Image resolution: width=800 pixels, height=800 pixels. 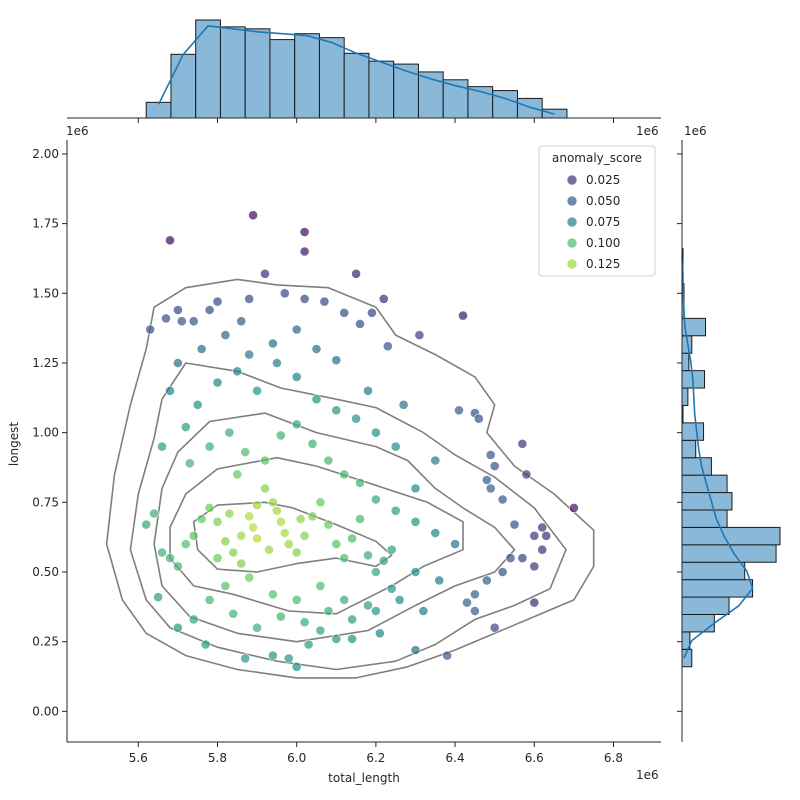 What do you see at coordinates (455, 758) in the screenshot?
I see `x-tick-label: 6.4` at bounding box center [455, 758].